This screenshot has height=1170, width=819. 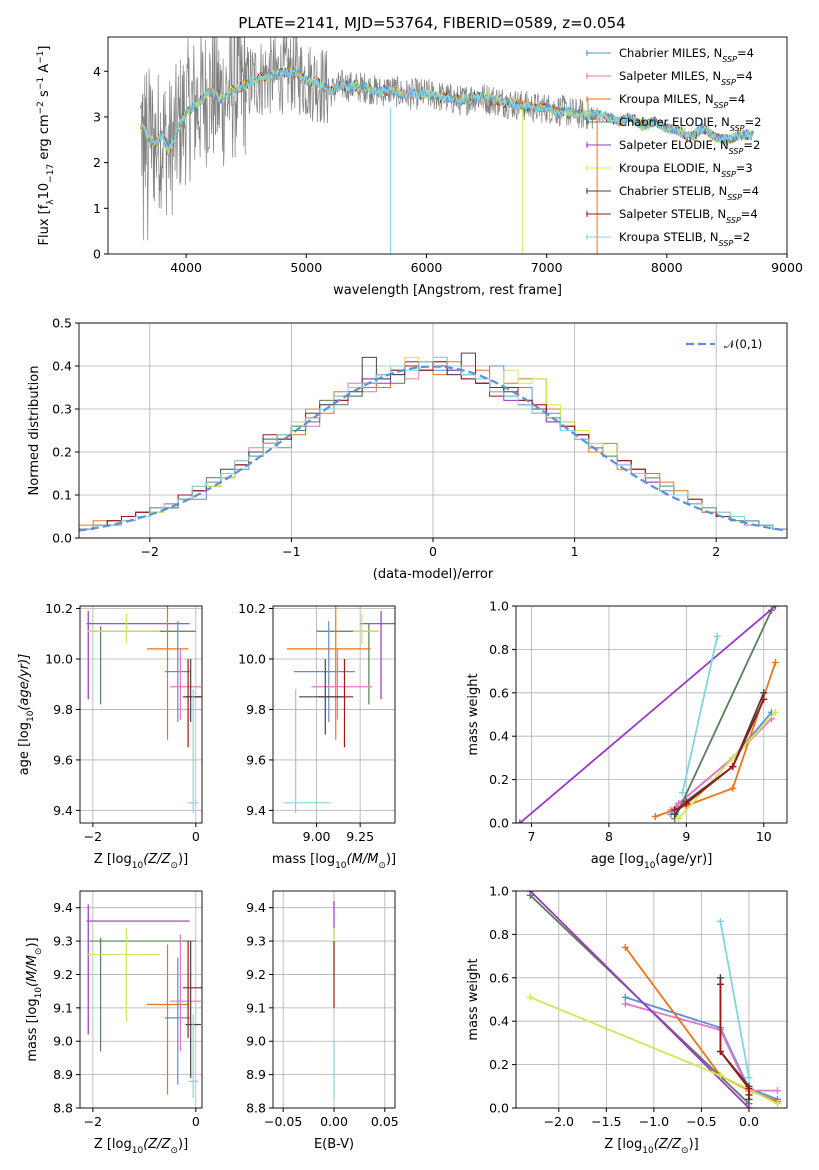 I want to click on y-tick-label: 1.0, so click(x=499, y=606).